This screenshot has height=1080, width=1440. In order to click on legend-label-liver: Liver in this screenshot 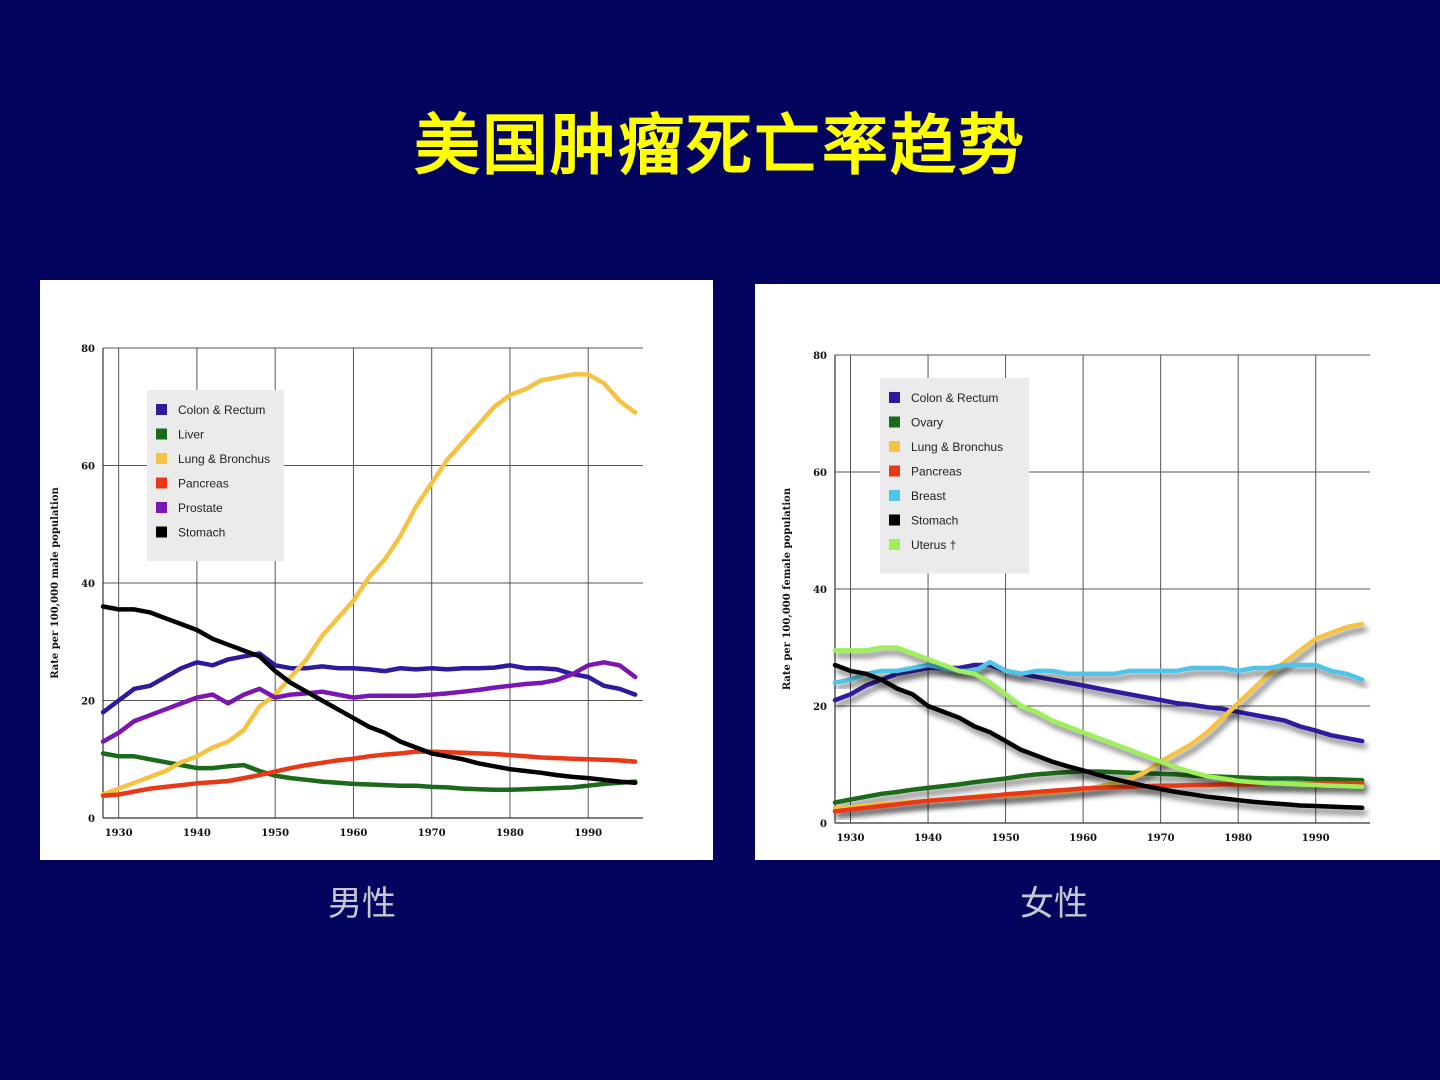, I will do `click(191, 435)`.